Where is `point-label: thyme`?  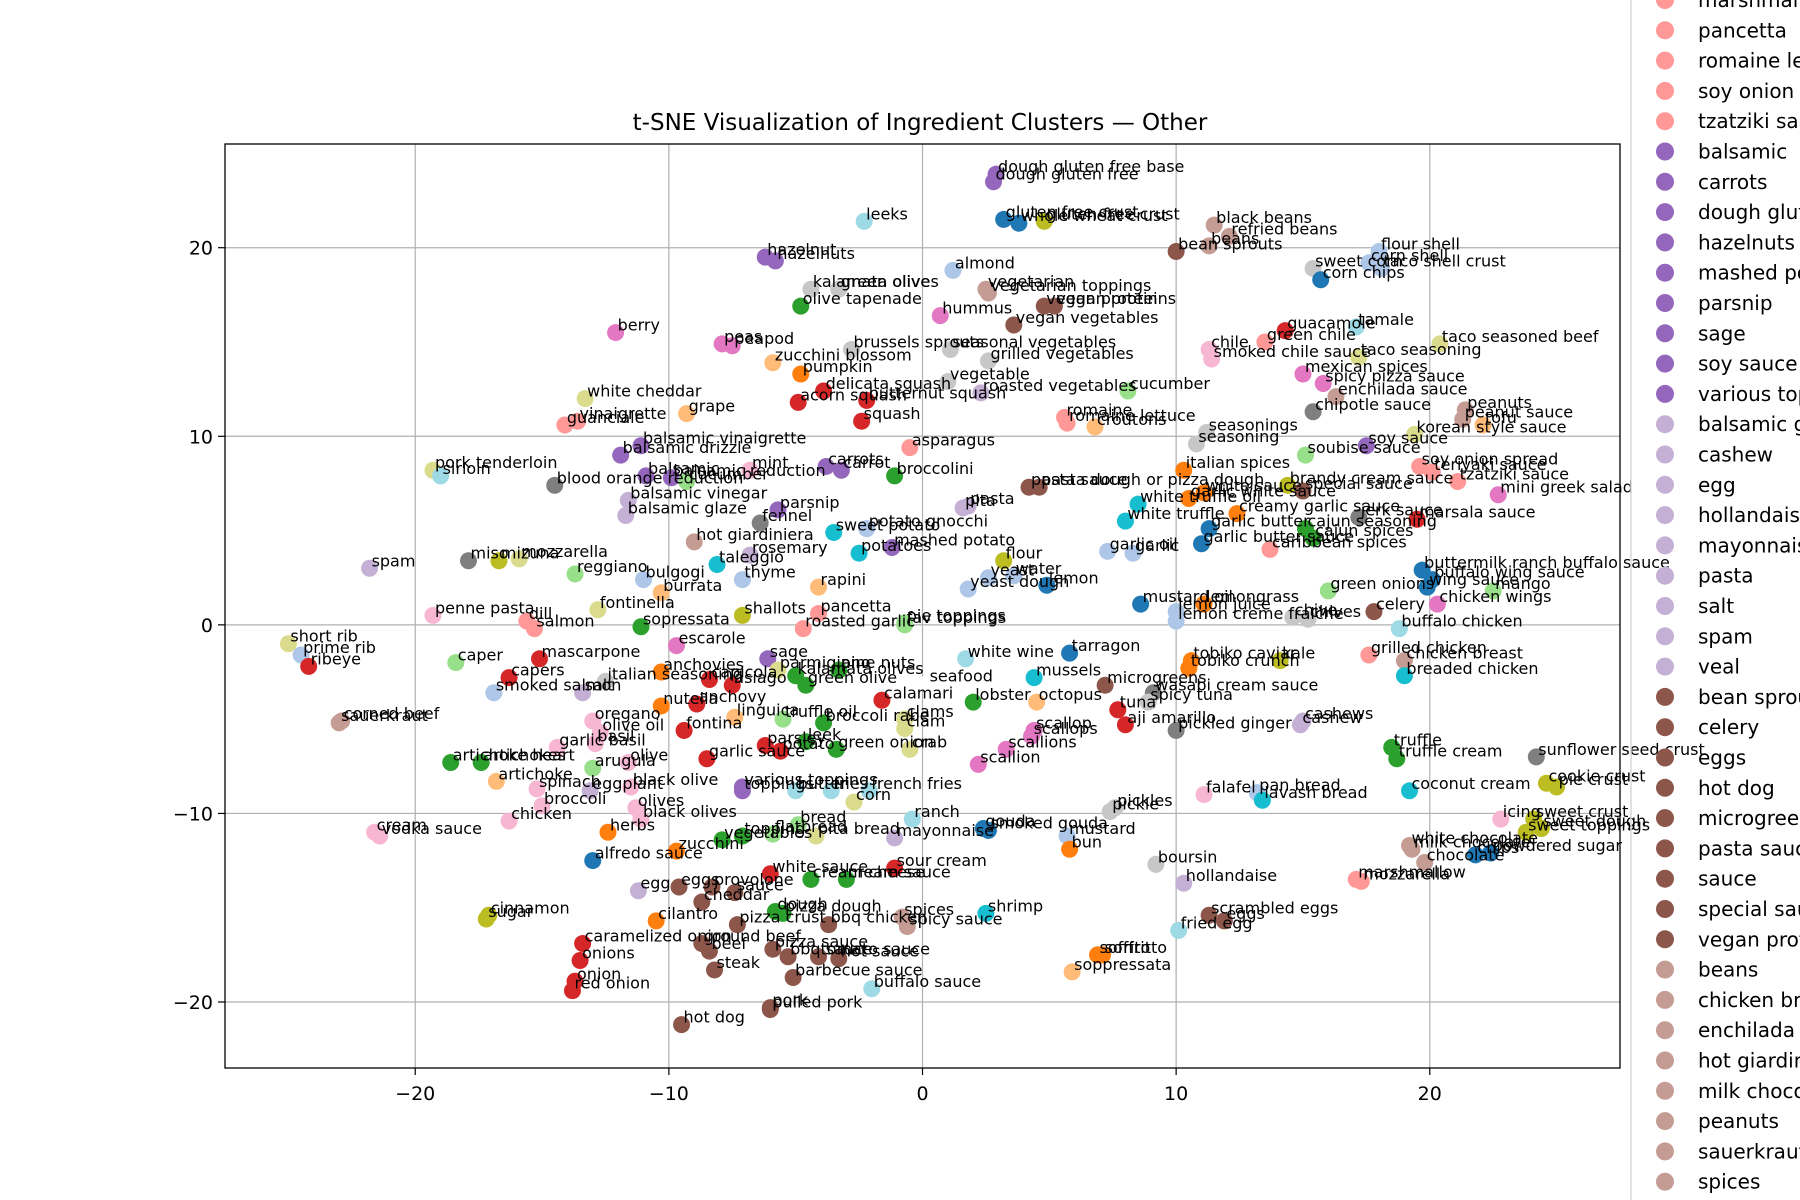 point-label: thyme is located at coordinates (769, 572).